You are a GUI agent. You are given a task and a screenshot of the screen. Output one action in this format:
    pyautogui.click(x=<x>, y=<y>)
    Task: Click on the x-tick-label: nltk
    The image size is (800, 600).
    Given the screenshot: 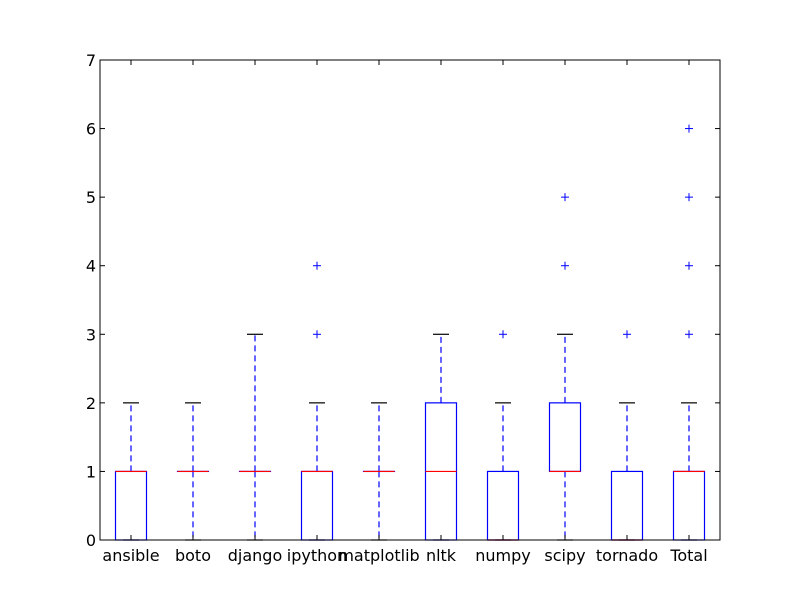 What is the action you would take?
    pyautogui.click(x=441, y=555)
    